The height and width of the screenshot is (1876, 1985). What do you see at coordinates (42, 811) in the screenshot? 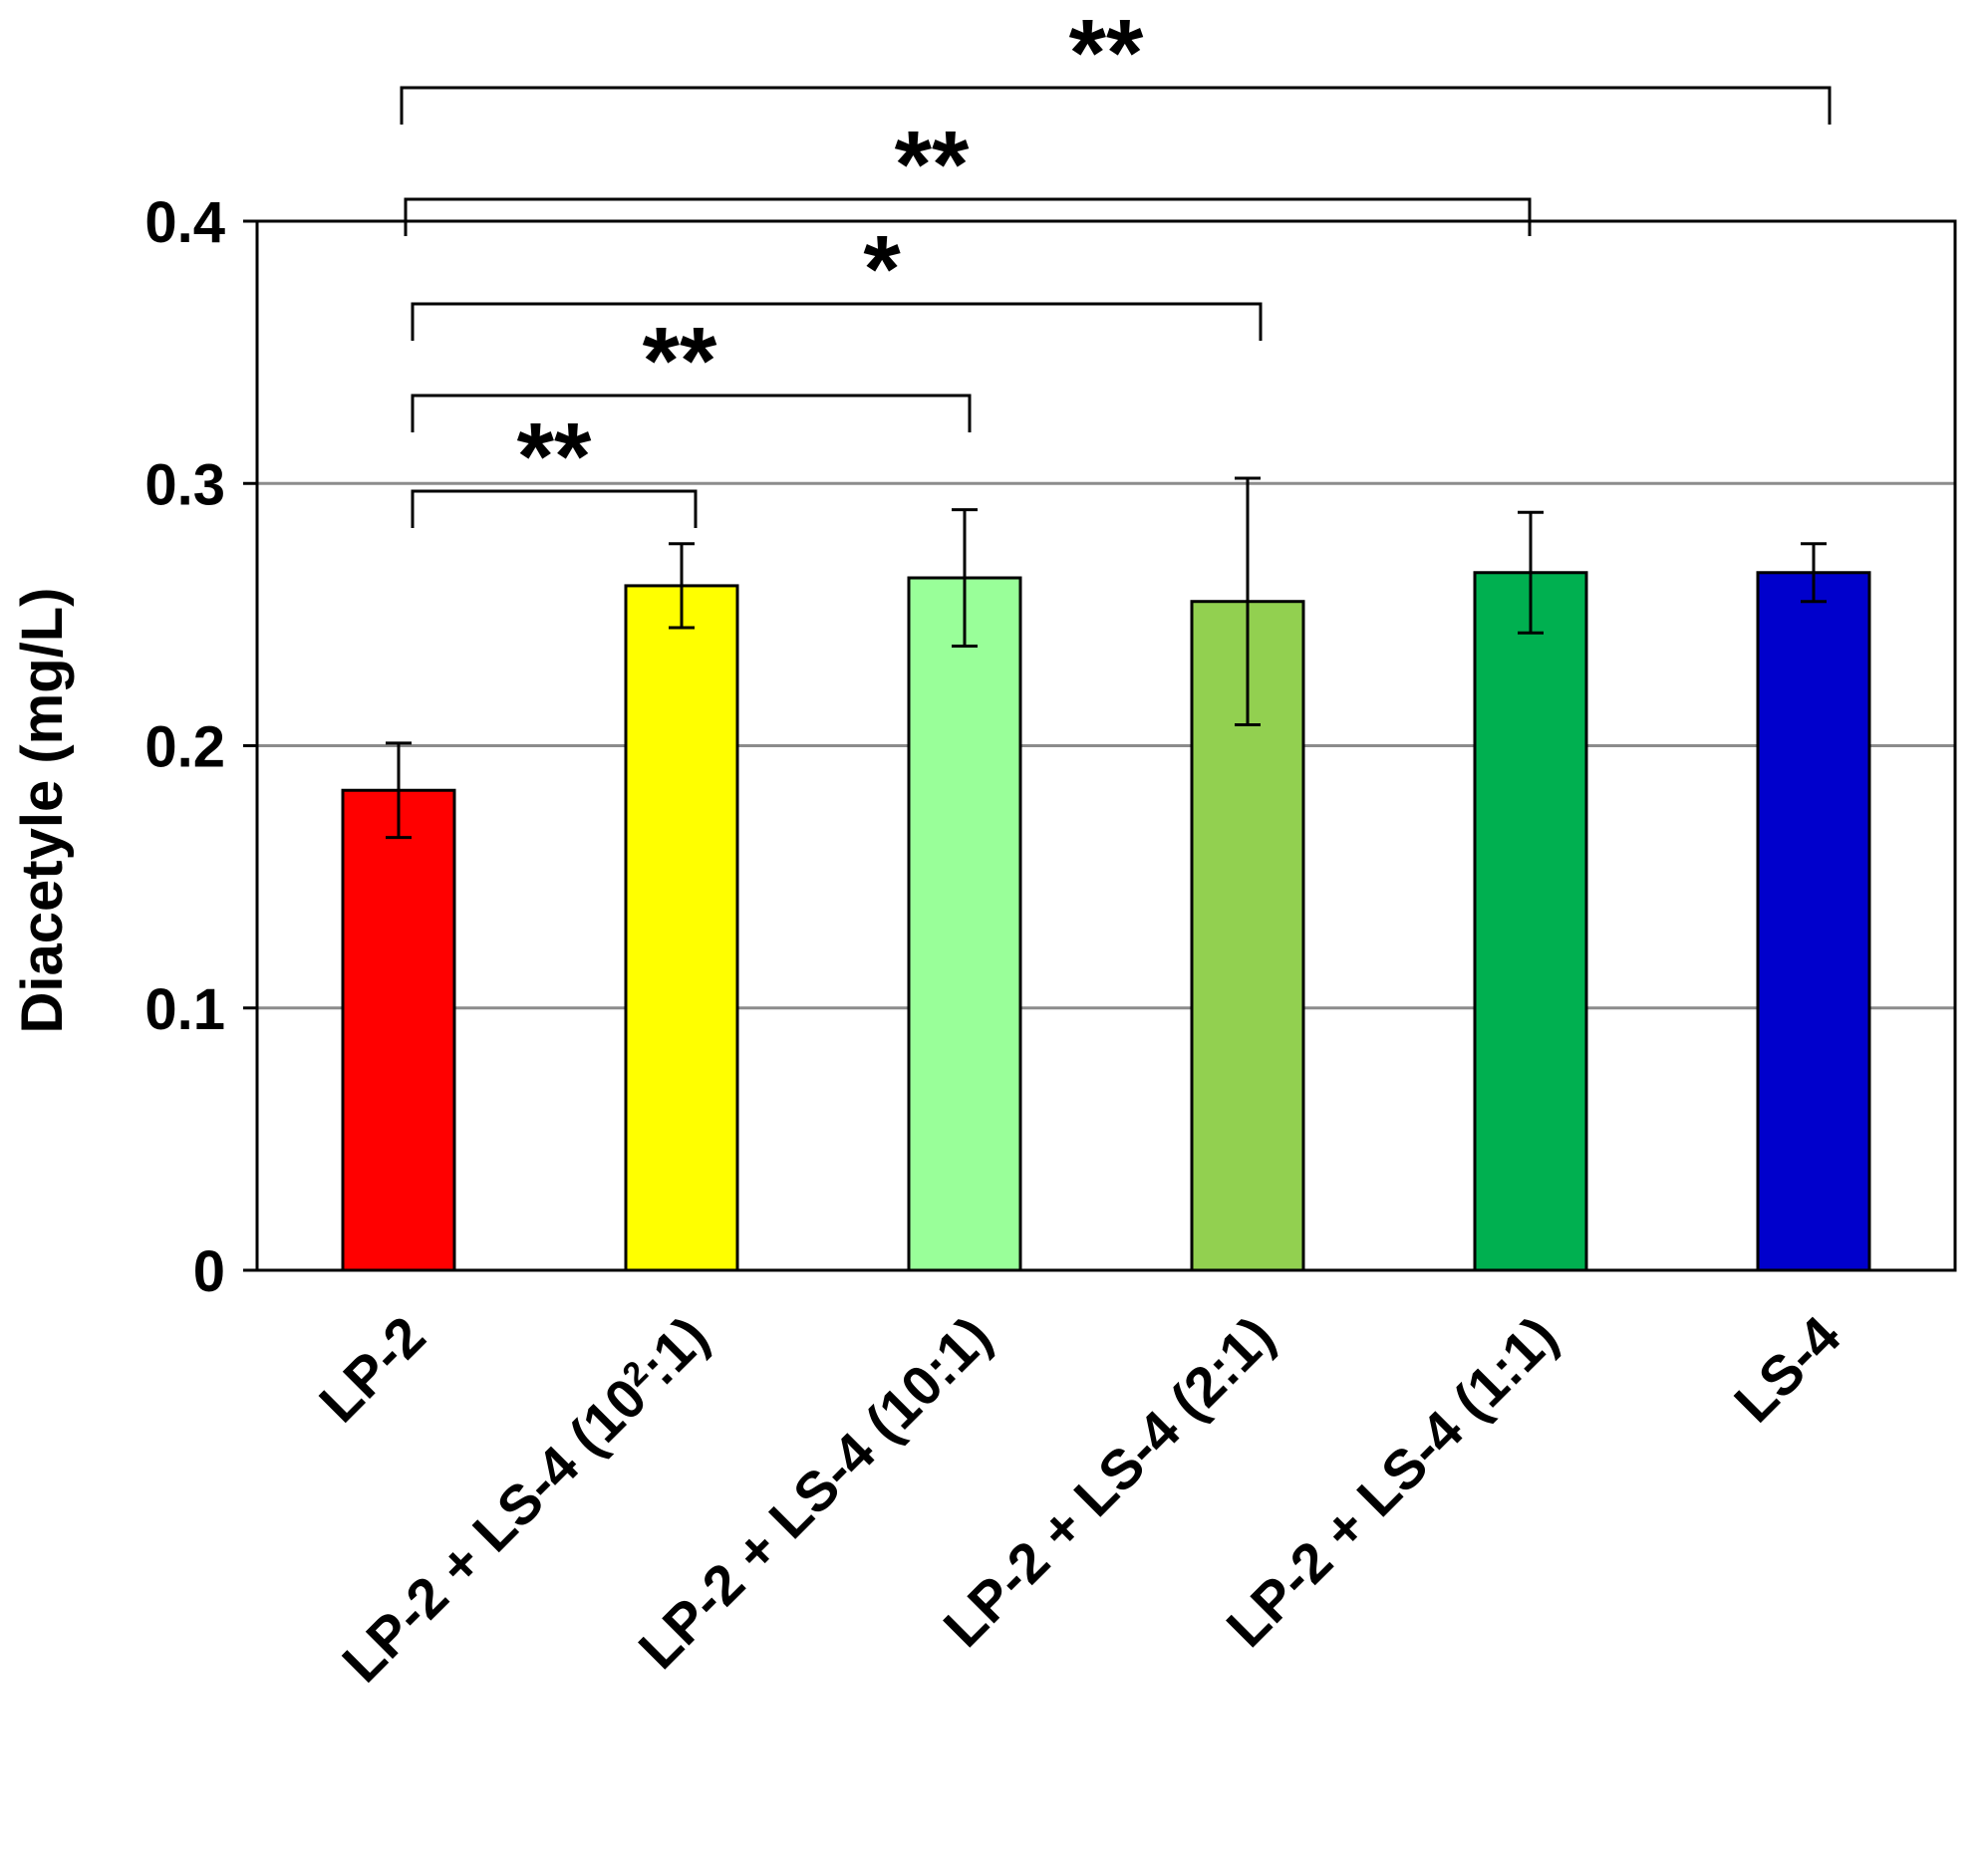
I see `y-axis-title: Diacetyle (mg/L)` at bounding box center [42, 811].